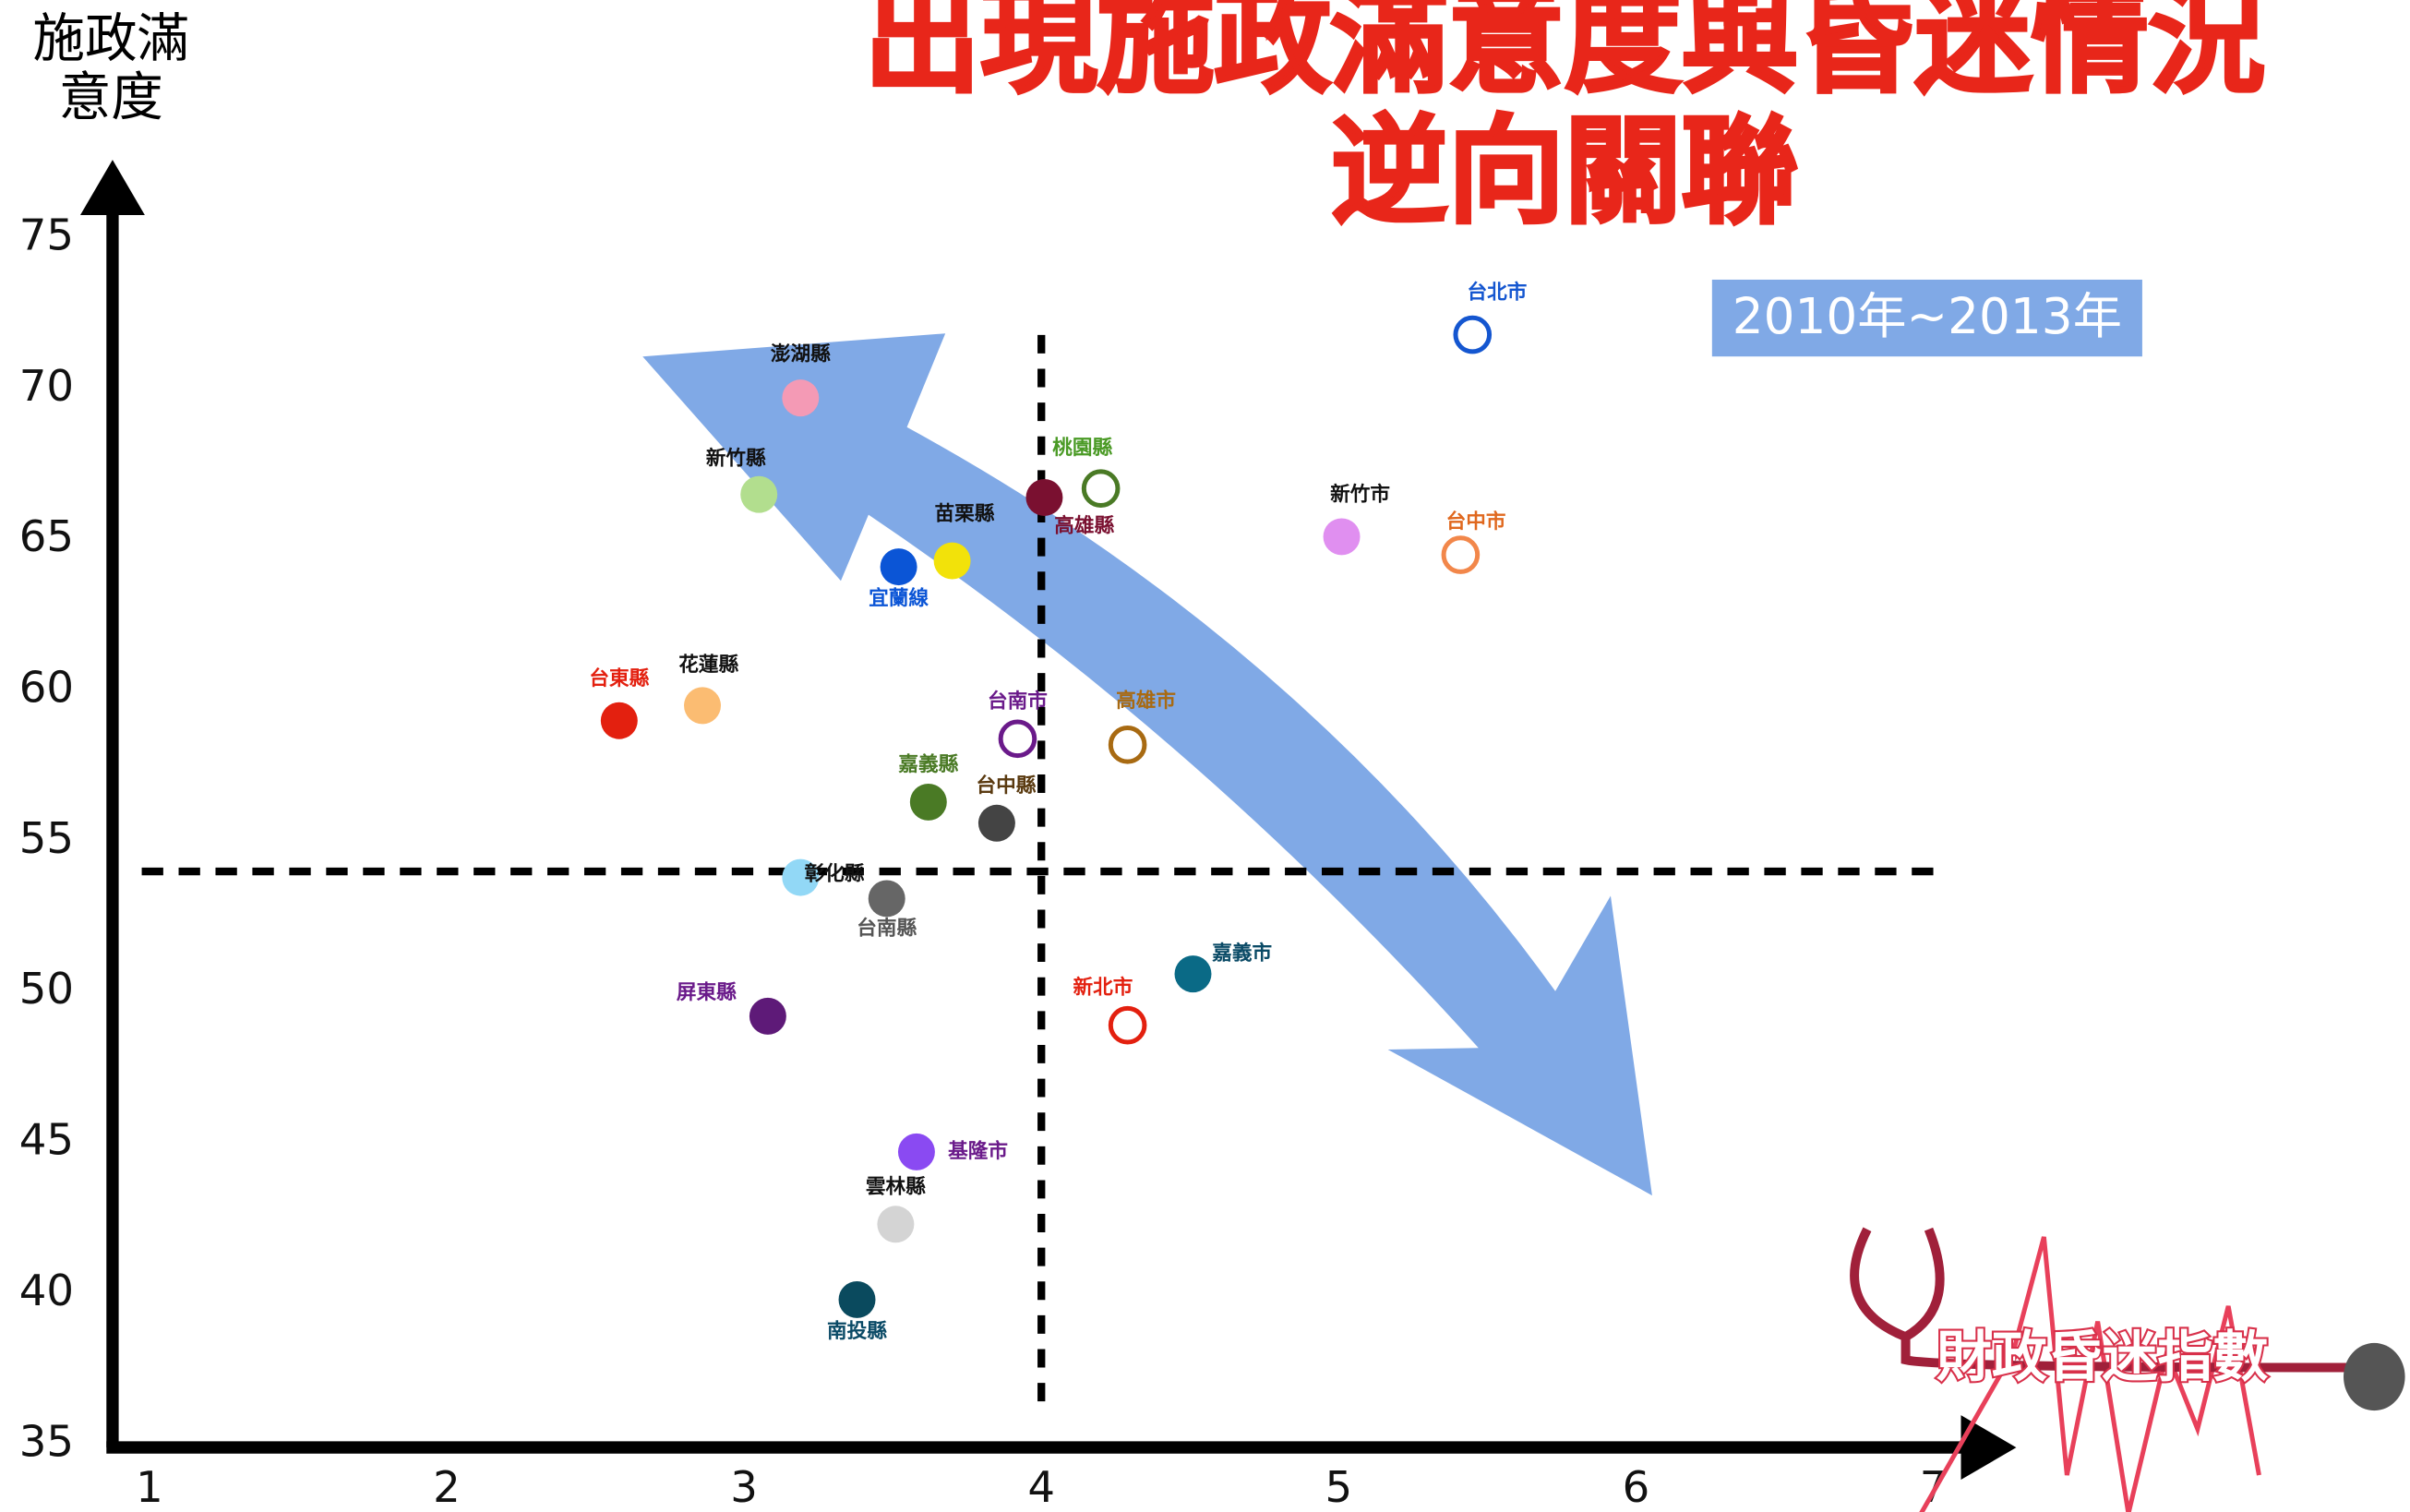  Describe the element at coordinates (736, 458) in the screenshot. I see `point-label: 新竹縣` at that location.